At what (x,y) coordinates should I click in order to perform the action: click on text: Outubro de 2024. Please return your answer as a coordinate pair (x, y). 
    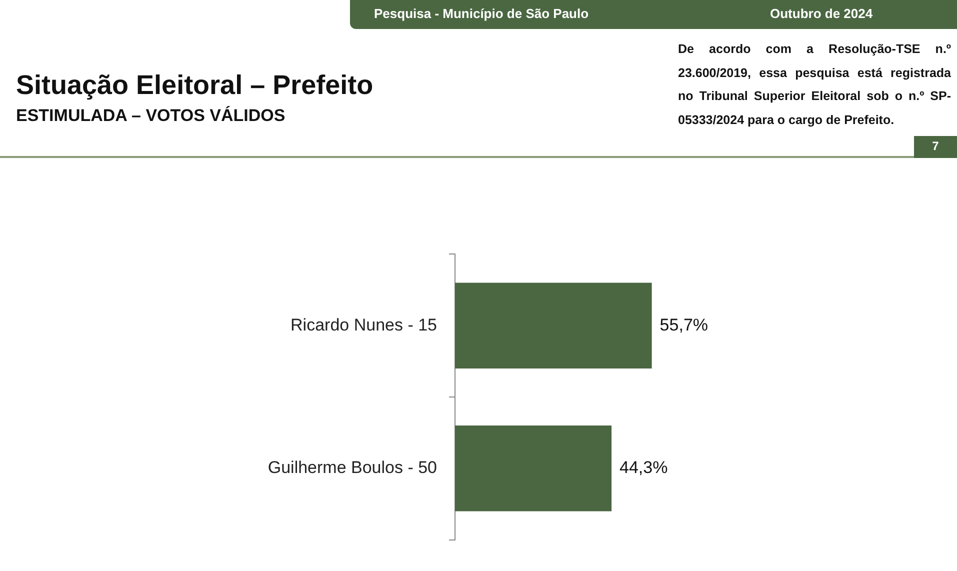
    Looking at the image, I should click on (821, 13).